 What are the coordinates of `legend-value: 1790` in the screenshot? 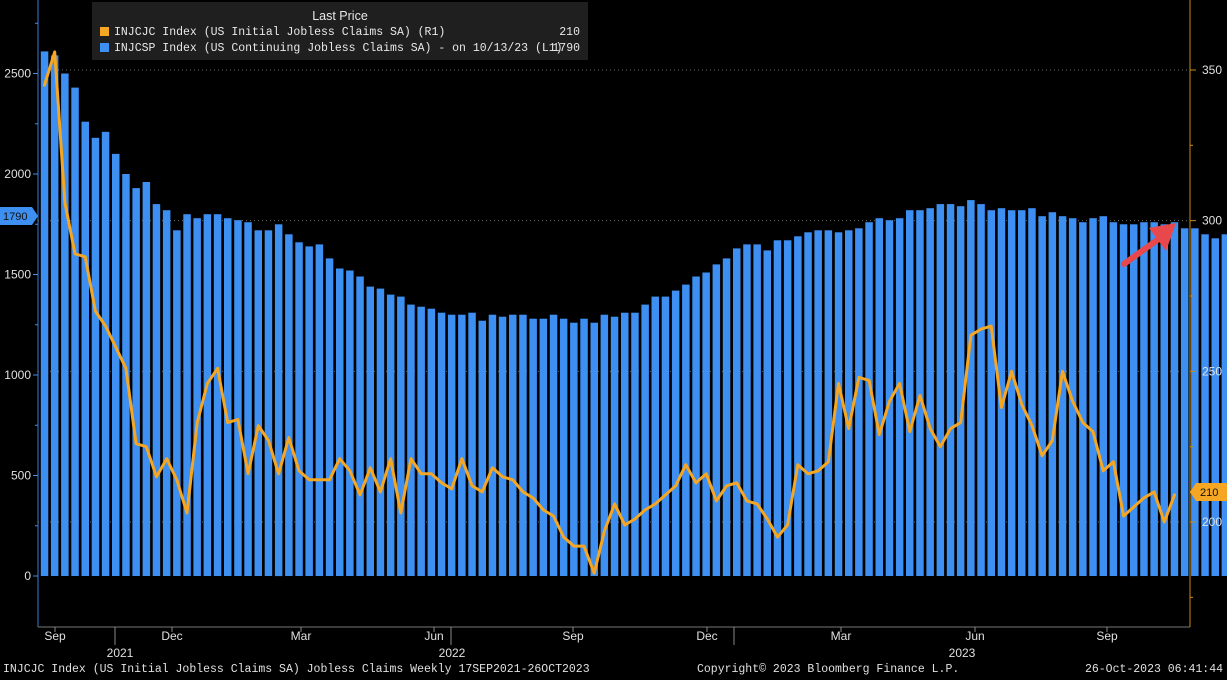 It's located at (566, 48).